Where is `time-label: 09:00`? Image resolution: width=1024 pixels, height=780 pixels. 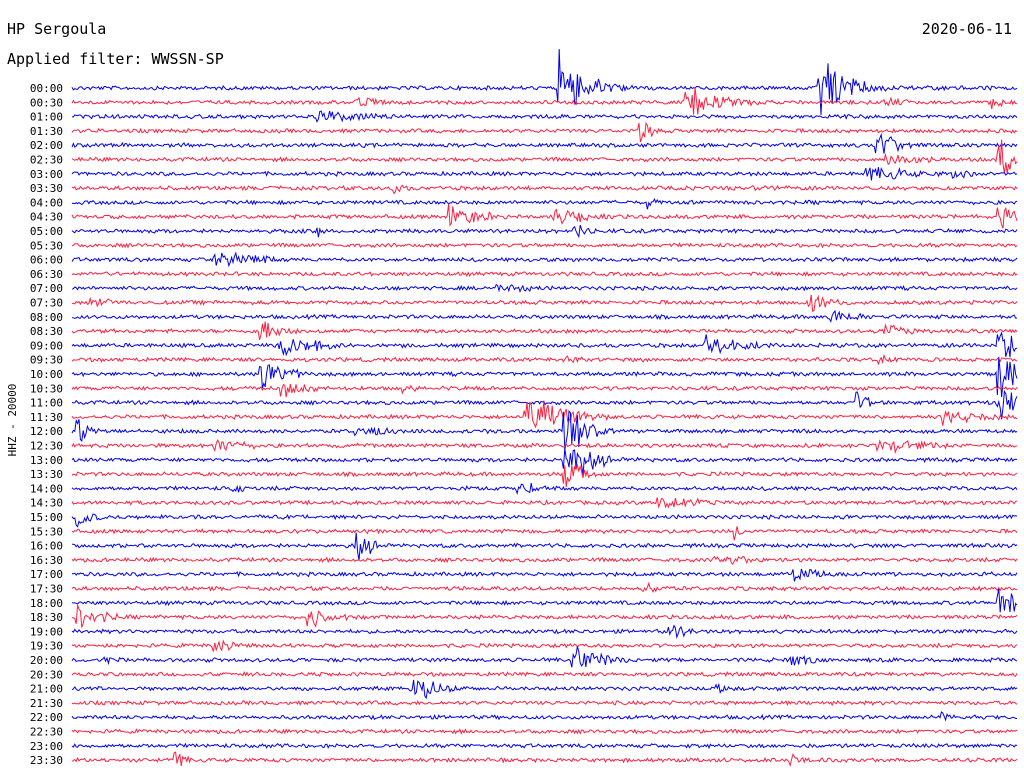
time-label: 09:00 is located at coordinates (46, 345).